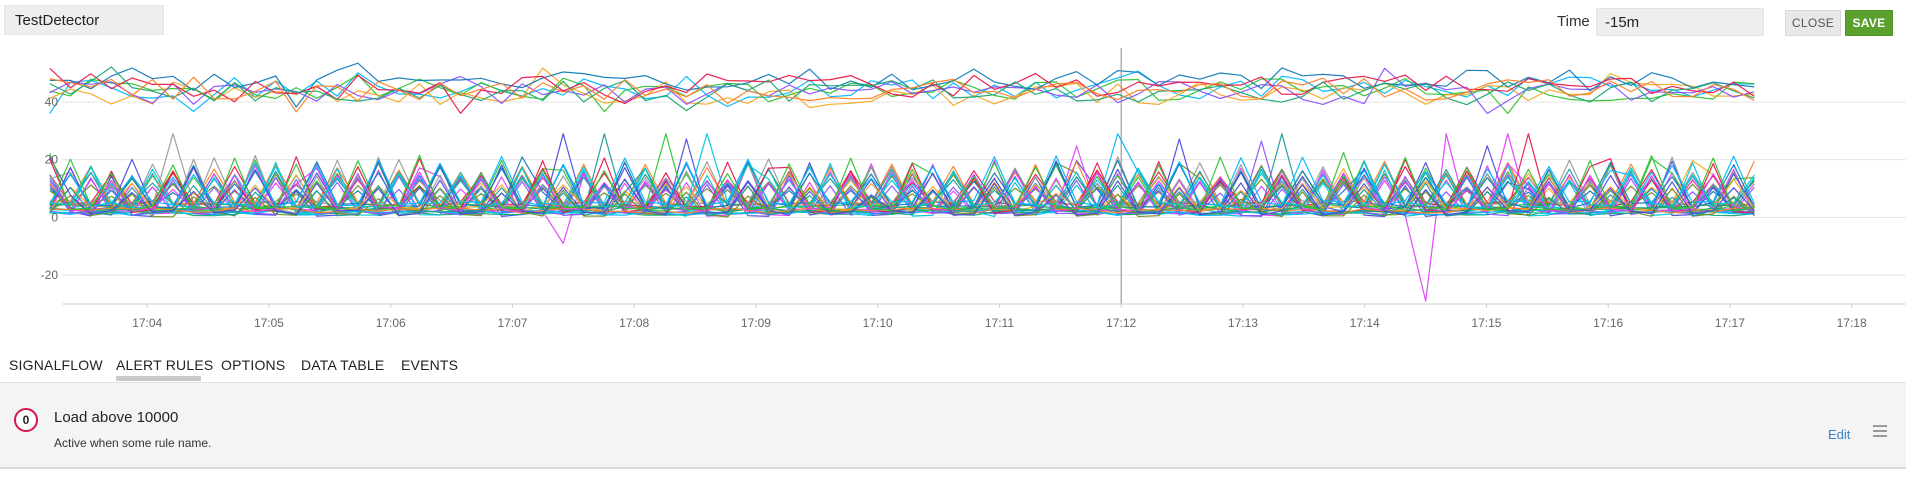 Image resolution: width=1906 pixels, height=479 pixels. I want to click on x-tick-label: 17:04, so click(147, 323).